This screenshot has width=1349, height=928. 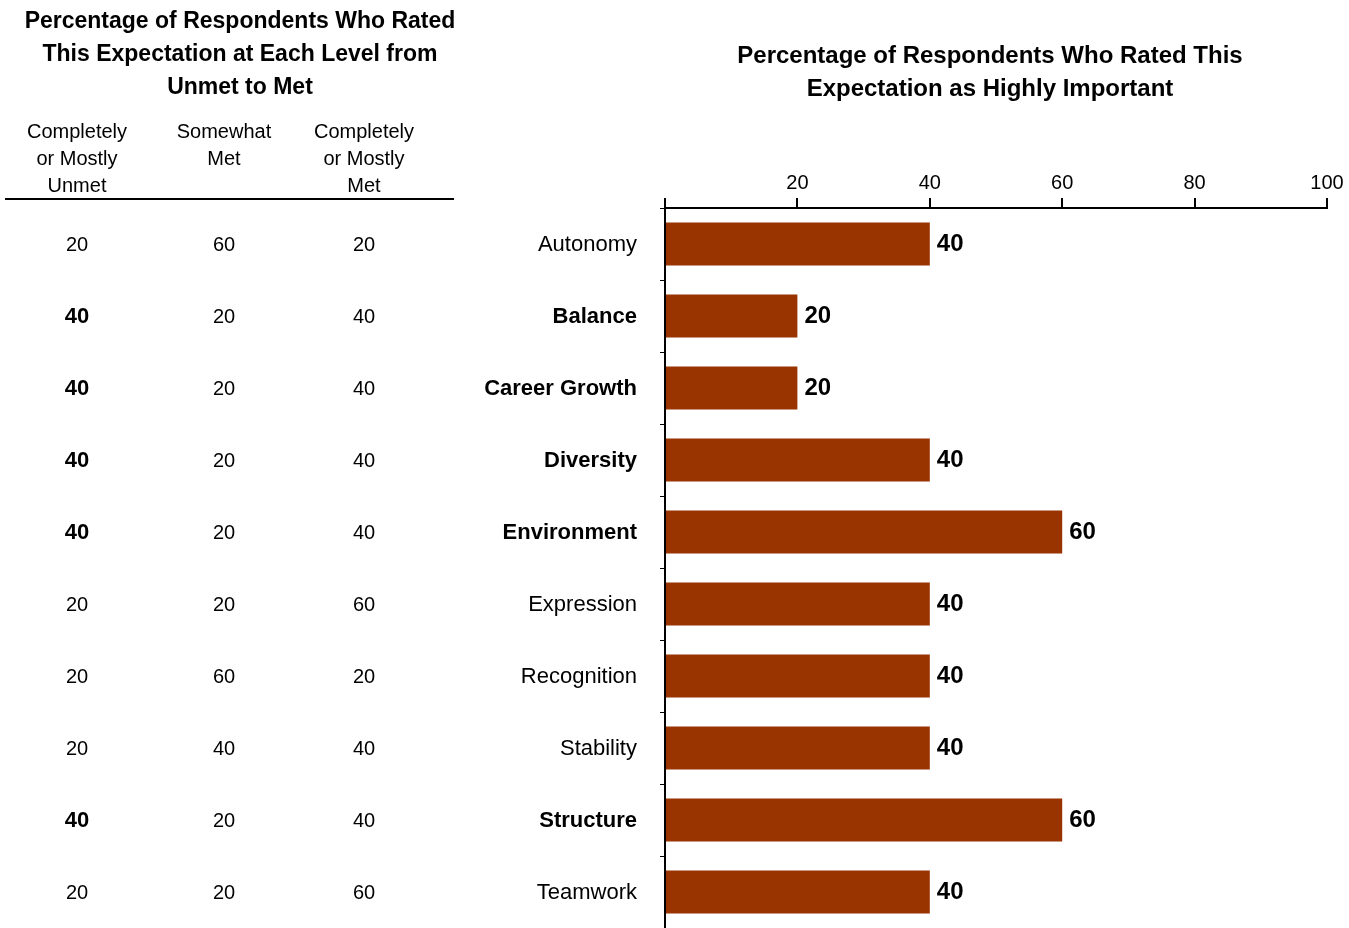 What do you see at coordinates (582, 604) in the screenshot?
I see `y-tick-label: Expression` at bounding box center [582, 604].